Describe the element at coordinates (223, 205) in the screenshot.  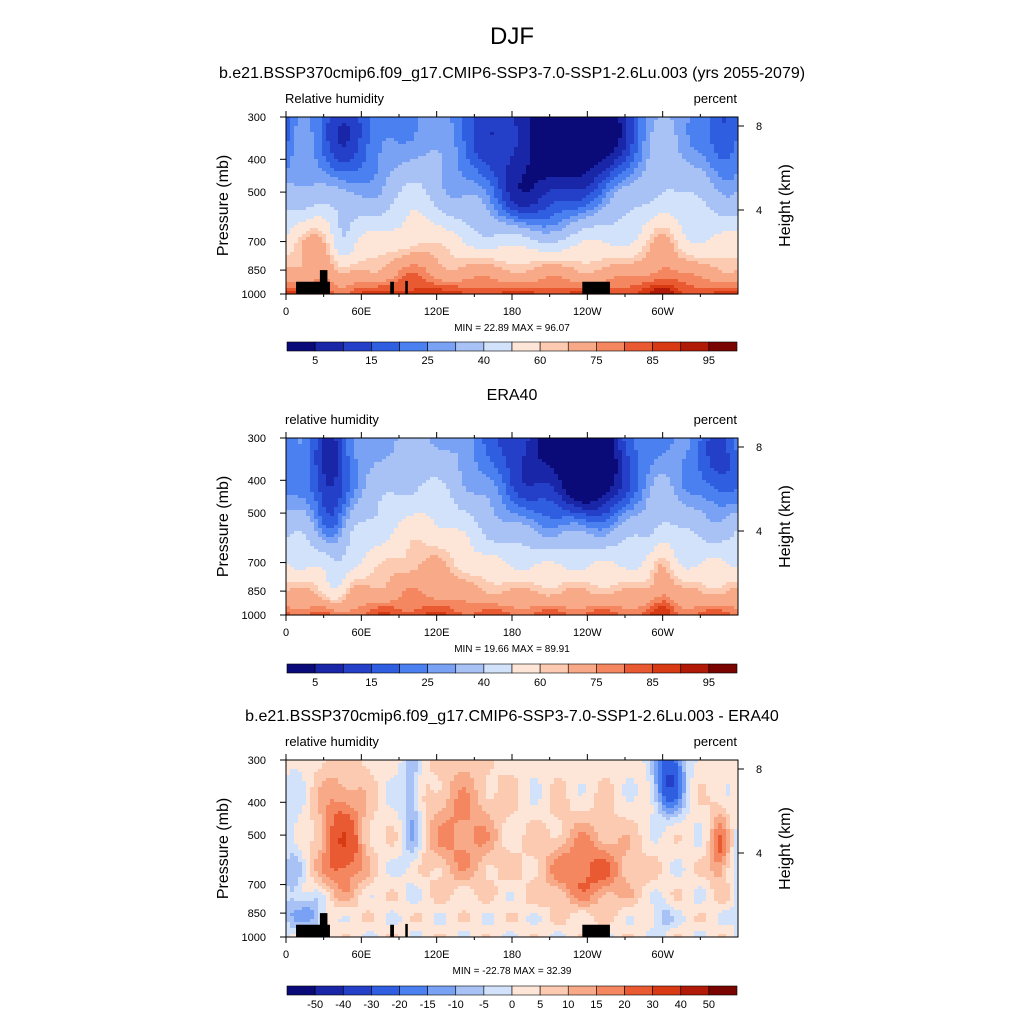
I see `y-axis-label: Pressure (mb)` at that location.